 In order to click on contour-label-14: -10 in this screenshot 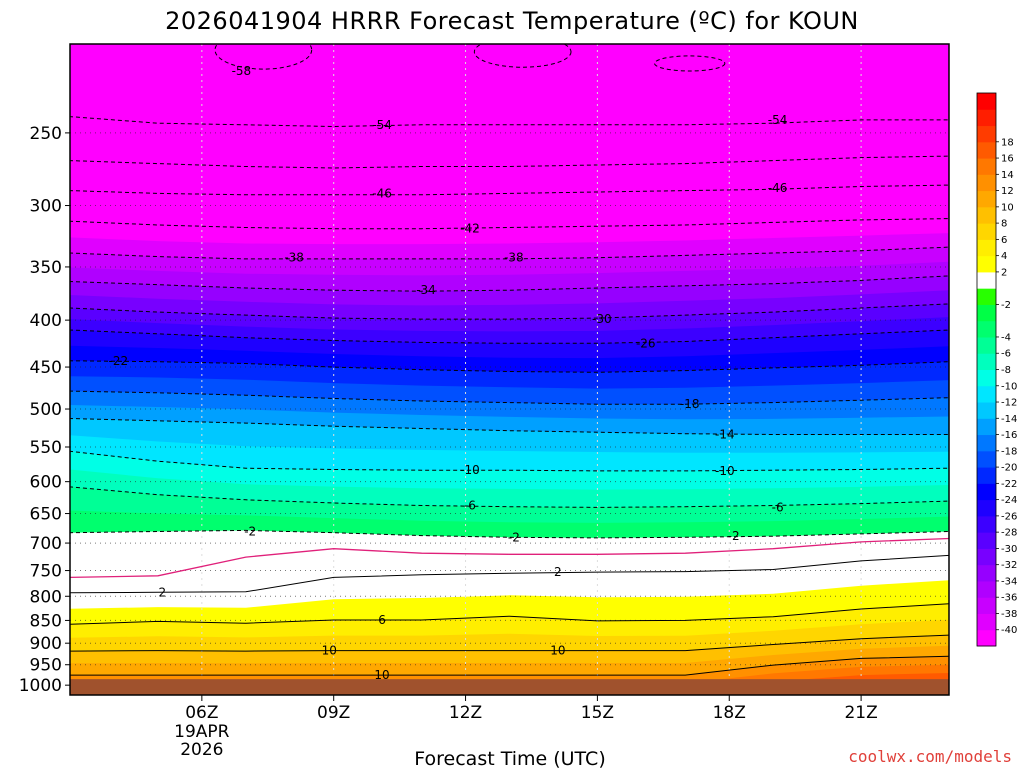, I will do `click(470, 470)`.